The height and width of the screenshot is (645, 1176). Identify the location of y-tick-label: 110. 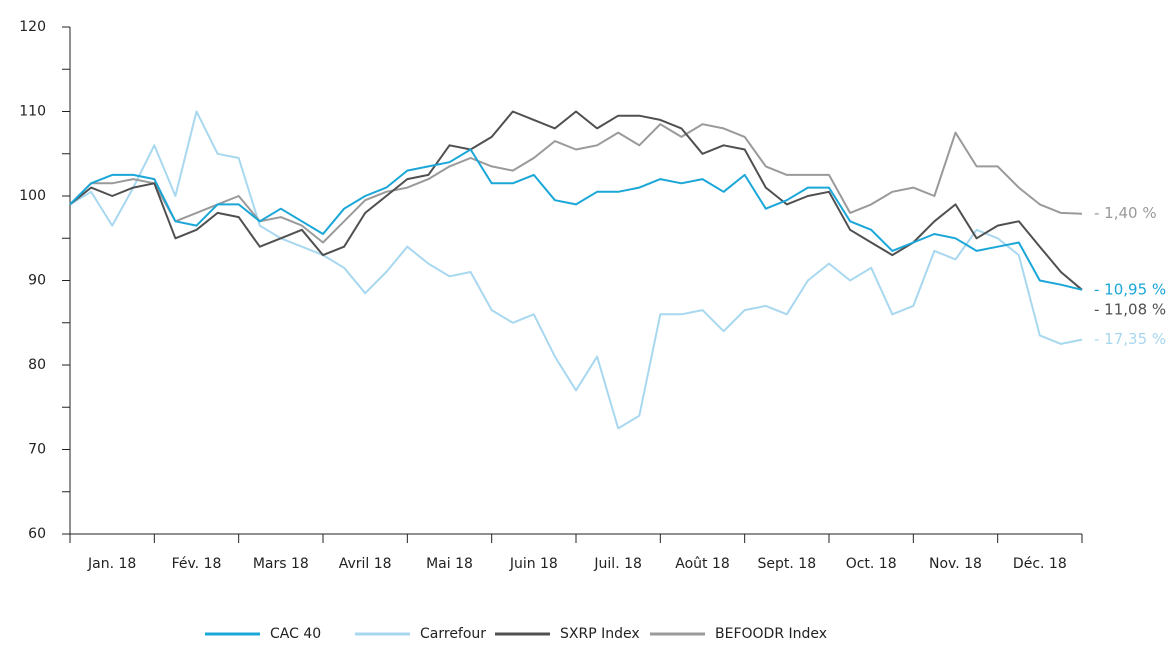
(32, 112).